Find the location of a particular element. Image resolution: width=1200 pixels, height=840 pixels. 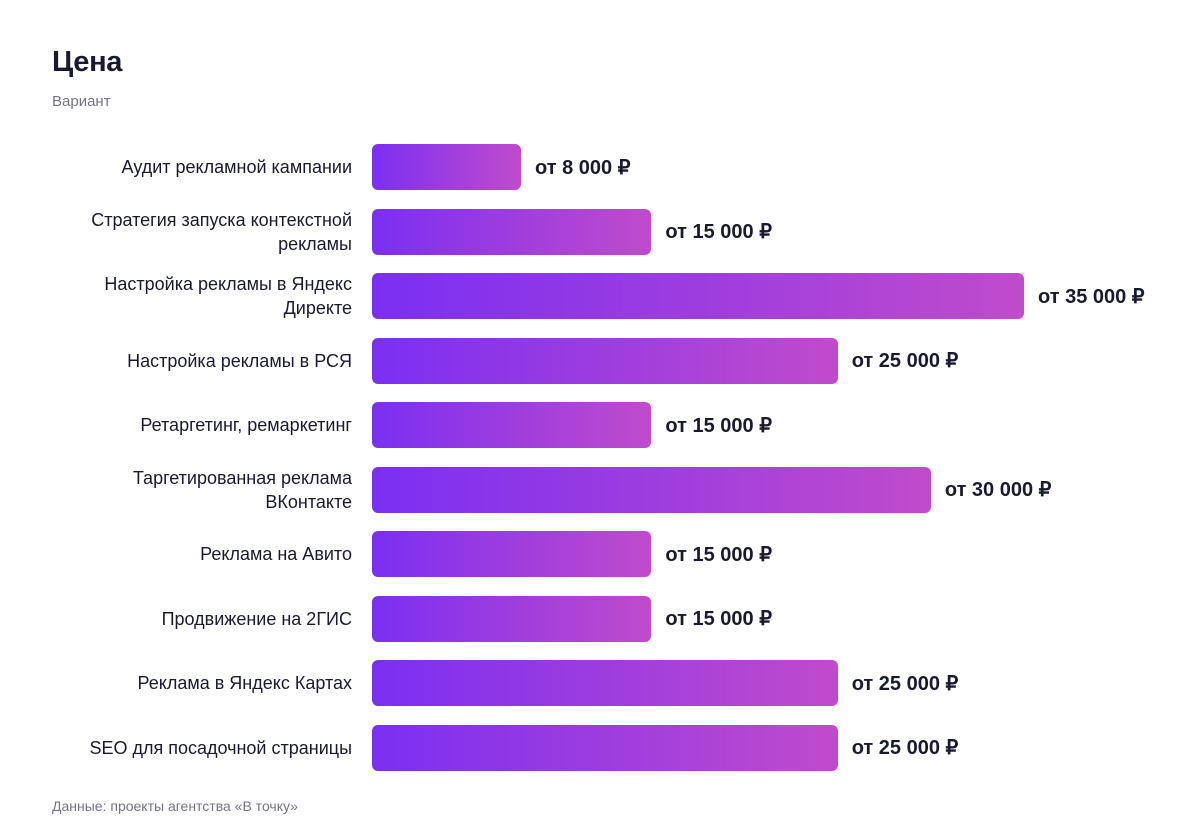

chart-title: Цена is located at coordinates (87, 62).